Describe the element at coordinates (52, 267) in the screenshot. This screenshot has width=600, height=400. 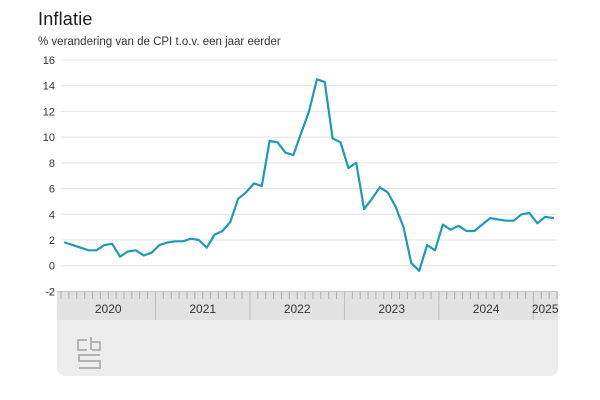
I see `y-axis-label: 0` at that location.